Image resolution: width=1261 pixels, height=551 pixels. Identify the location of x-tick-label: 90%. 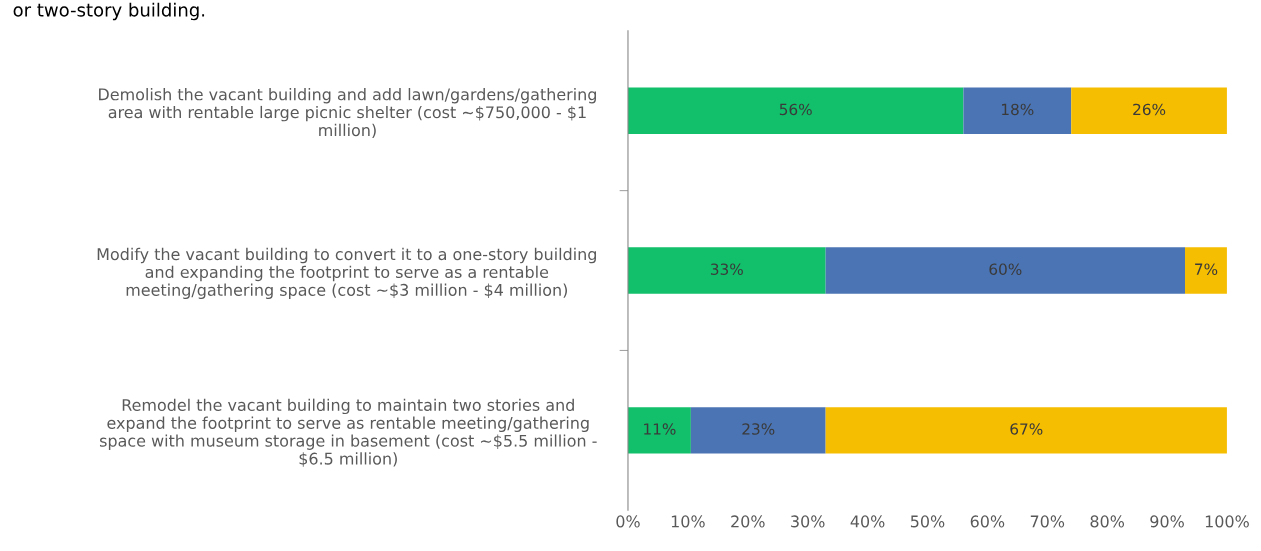
(1167, 521).